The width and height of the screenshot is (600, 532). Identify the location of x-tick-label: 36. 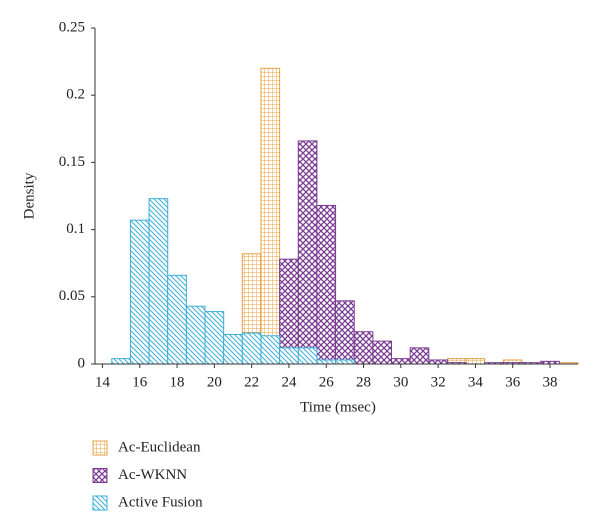
(513, 382).